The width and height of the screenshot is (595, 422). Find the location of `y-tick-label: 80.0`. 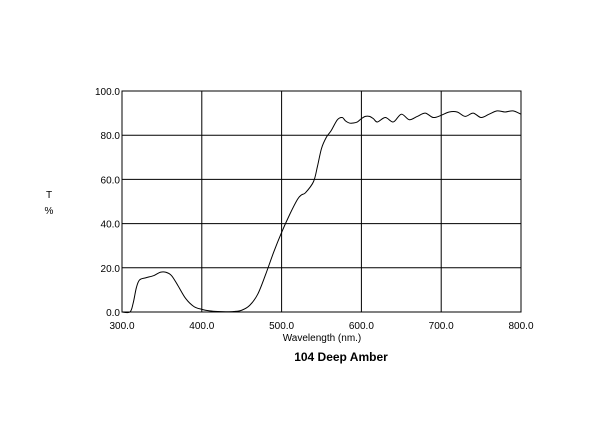

y-tick-label: 80.0 is located at coordinates (111, 136).